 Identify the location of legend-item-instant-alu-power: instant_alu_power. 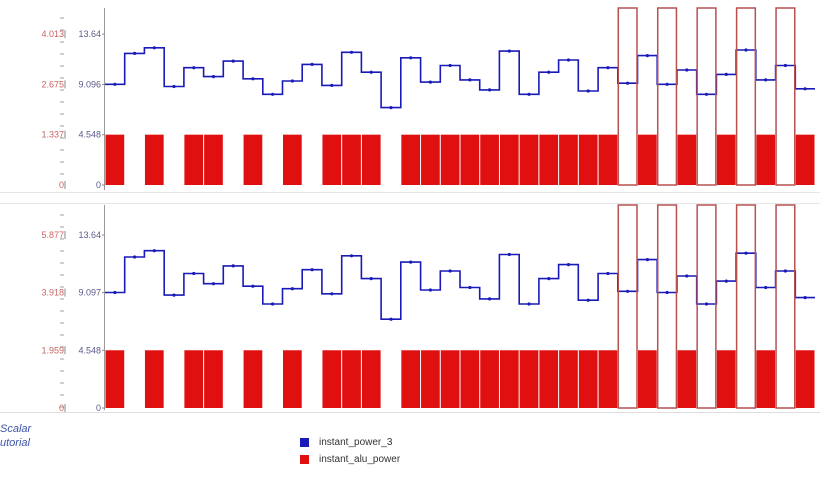
(350, 459).